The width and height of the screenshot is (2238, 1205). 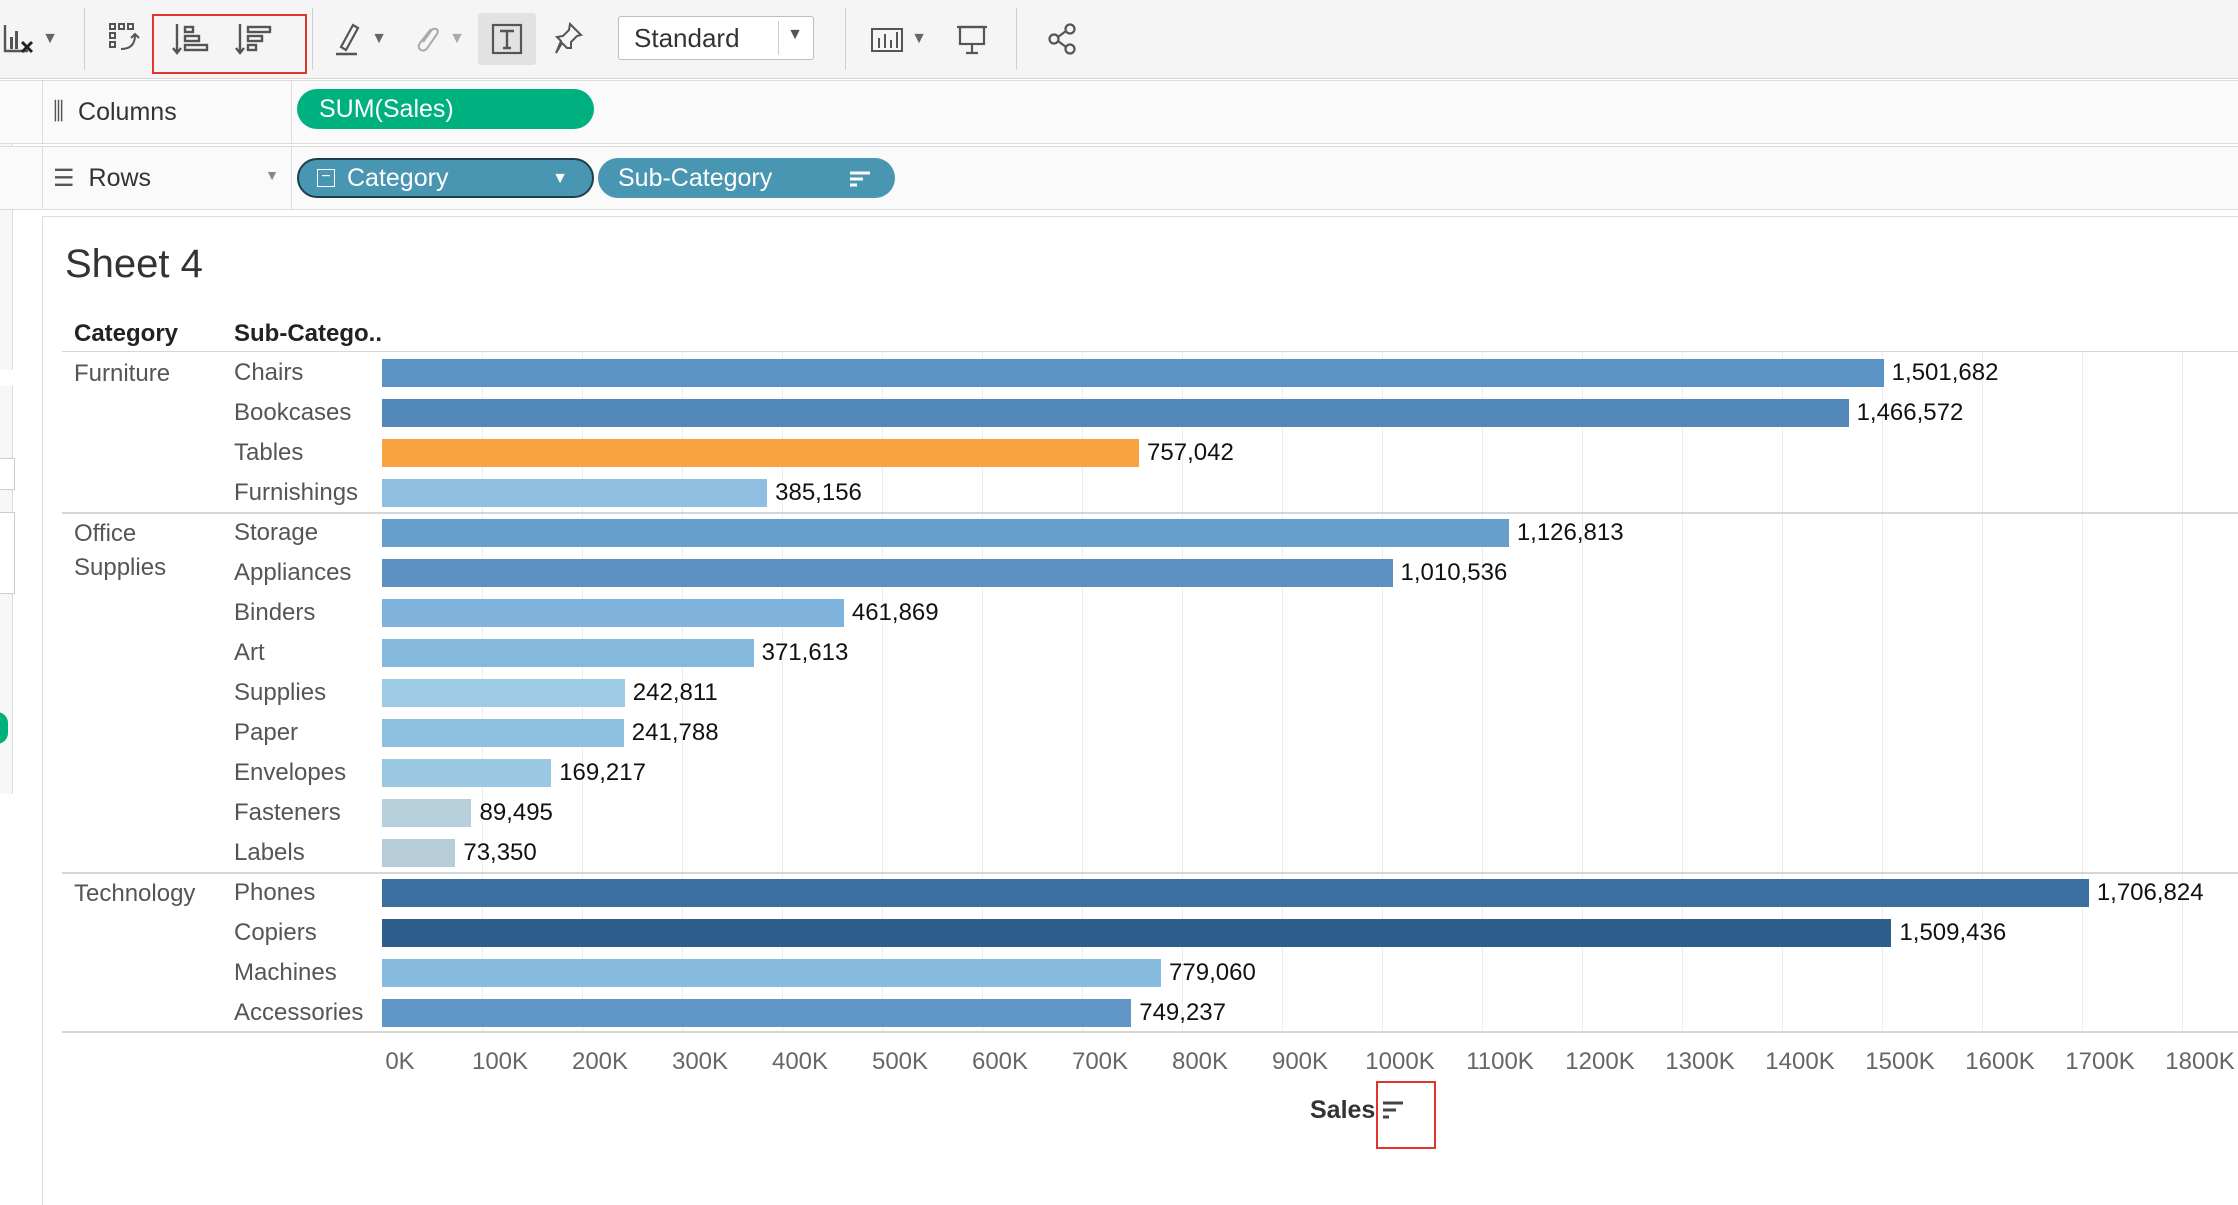 I want to click on x-axis-title: Sales, so click(x=1356, y=1110).